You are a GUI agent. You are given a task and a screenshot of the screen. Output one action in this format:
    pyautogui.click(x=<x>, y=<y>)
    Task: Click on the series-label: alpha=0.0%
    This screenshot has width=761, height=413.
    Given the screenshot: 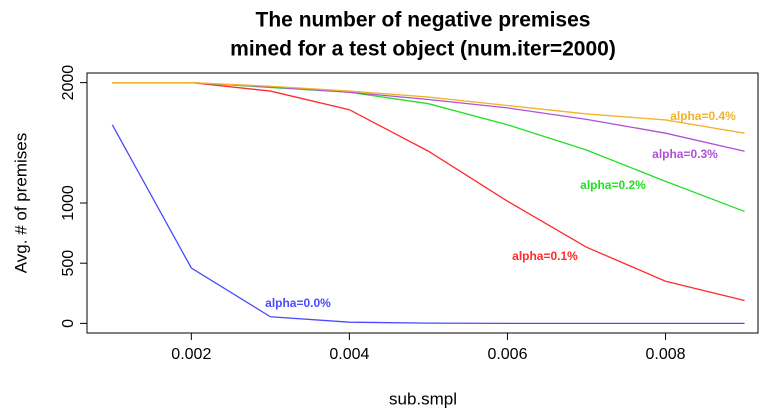 What is the action you would take?
    pyautogui.click(x=298, y=303)
    